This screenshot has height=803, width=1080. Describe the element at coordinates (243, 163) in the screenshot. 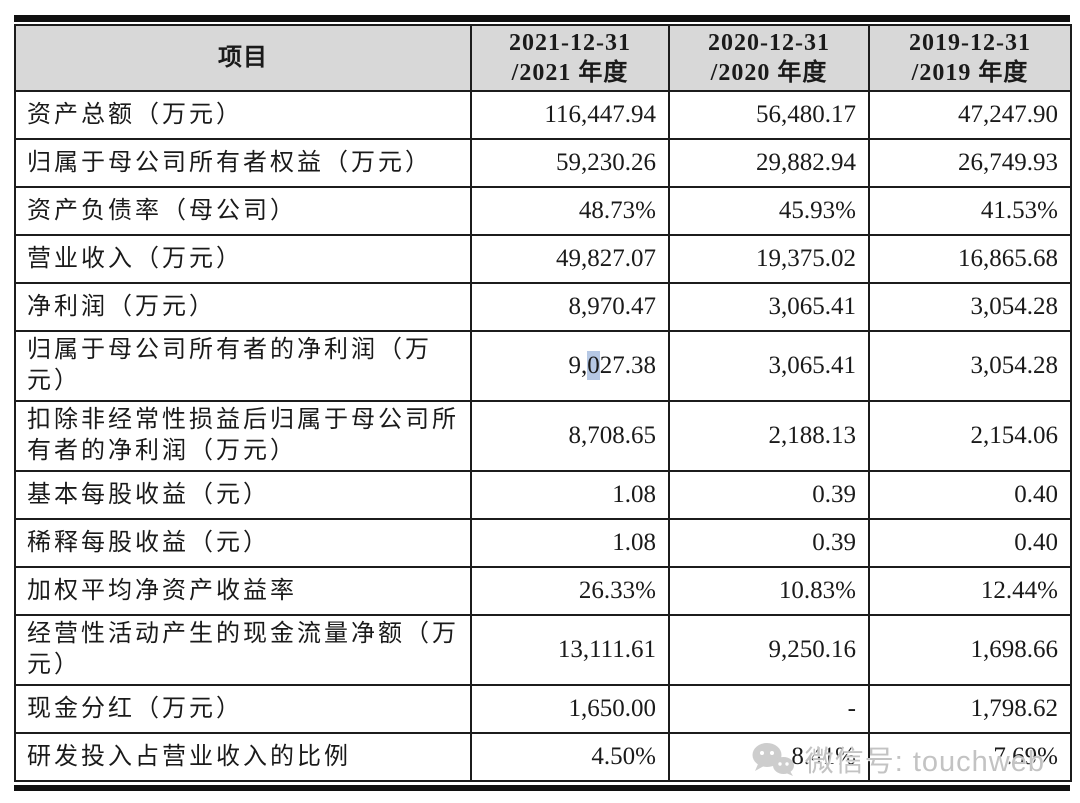

I see `row-label: 归属于母公司所有者权益（万元）` at that location.